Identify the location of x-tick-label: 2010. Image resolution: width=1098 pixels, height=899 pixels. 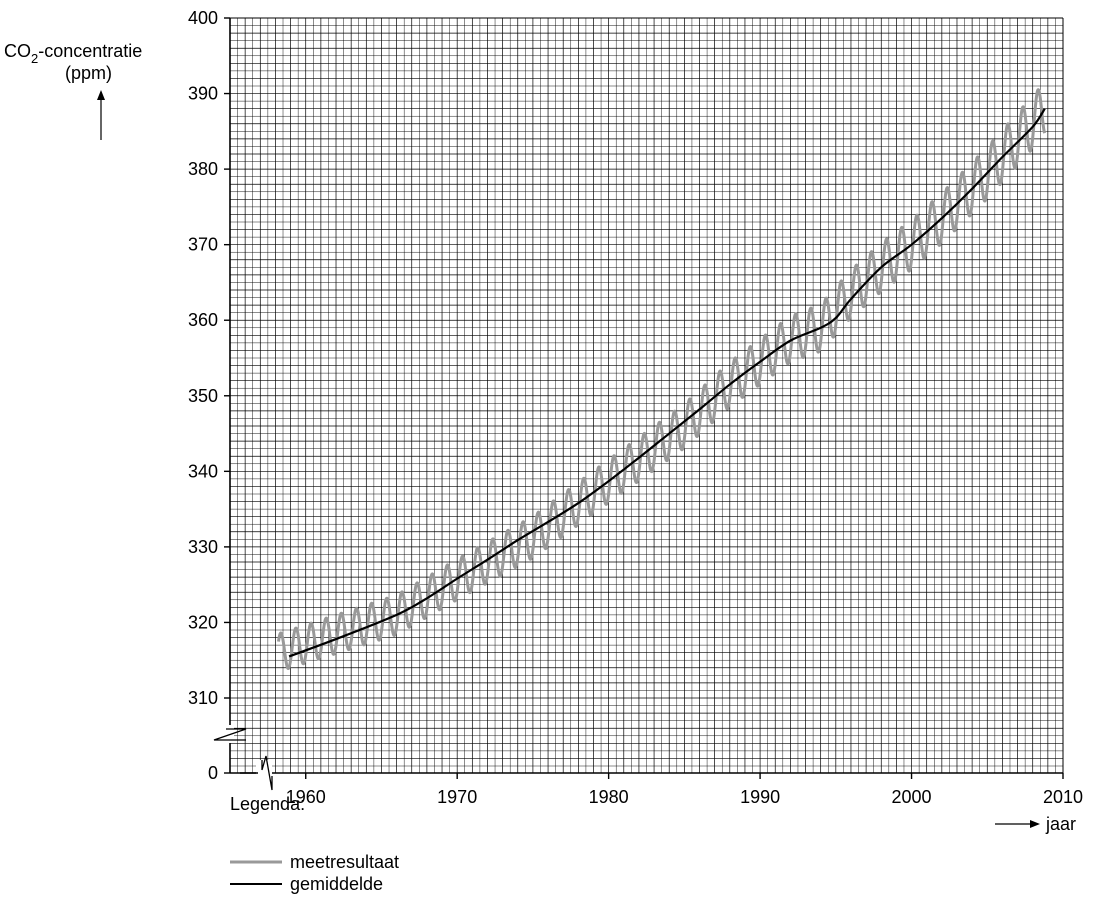
(1063, 797).